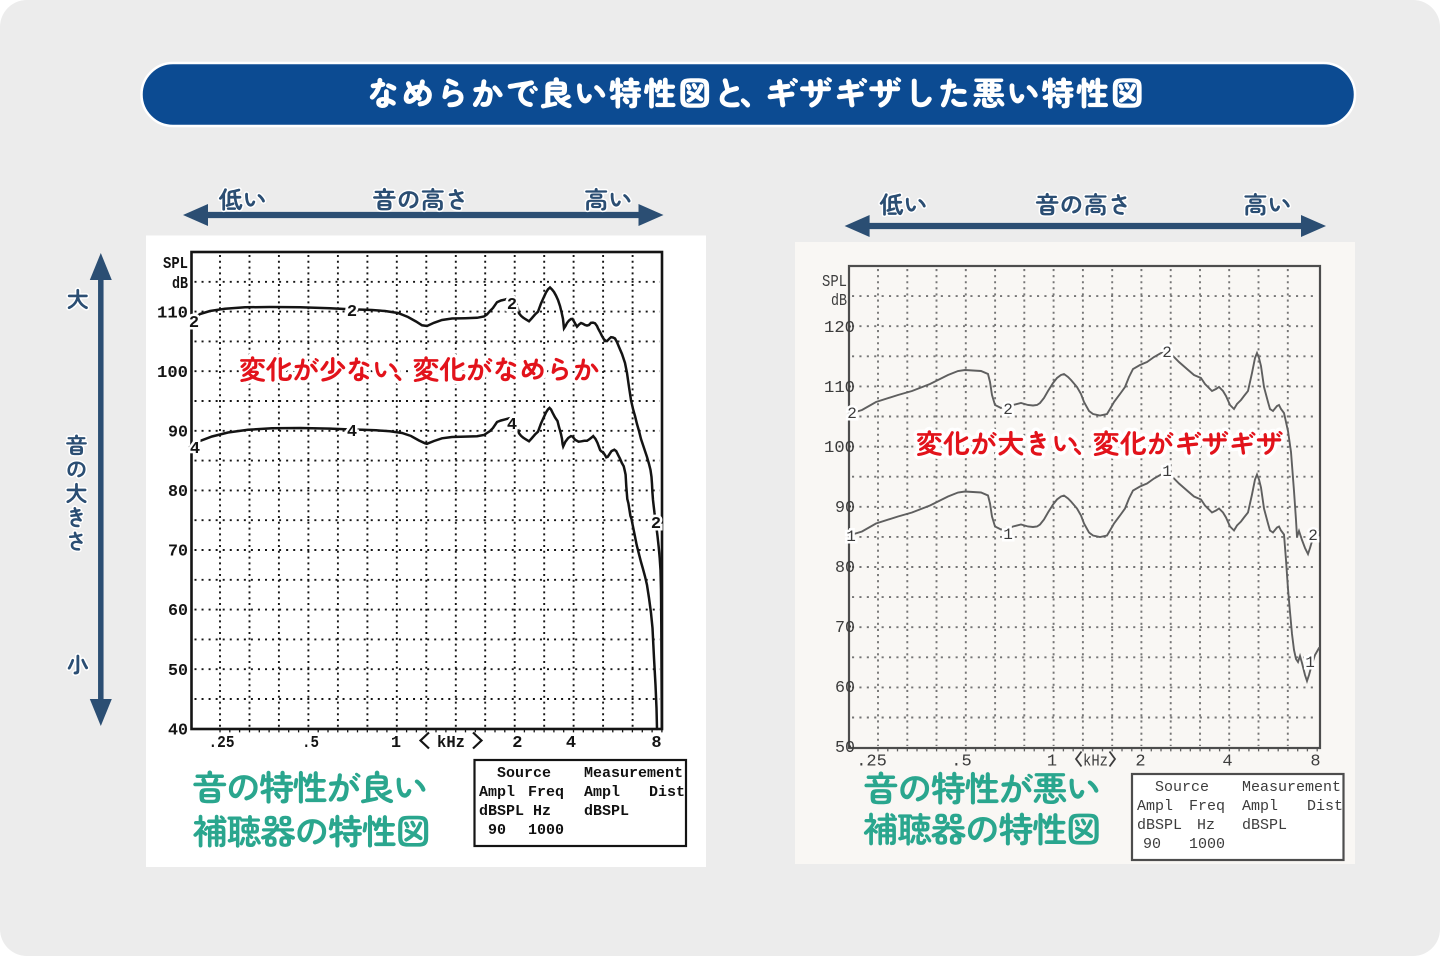  I want to click on svg-text: 120, so click(839, 328).